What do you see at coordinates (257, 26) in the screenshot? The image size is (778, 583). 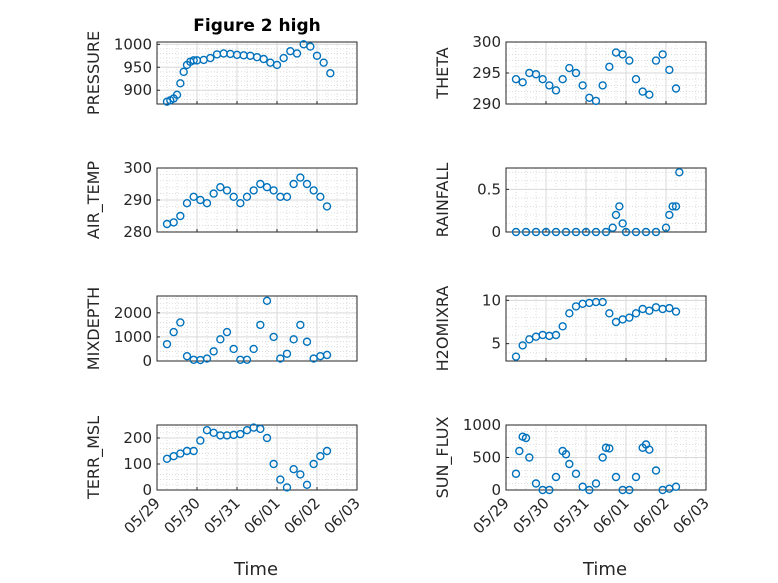 I see `figure-title: Figure 2 high` at bounding box center [257, 26].